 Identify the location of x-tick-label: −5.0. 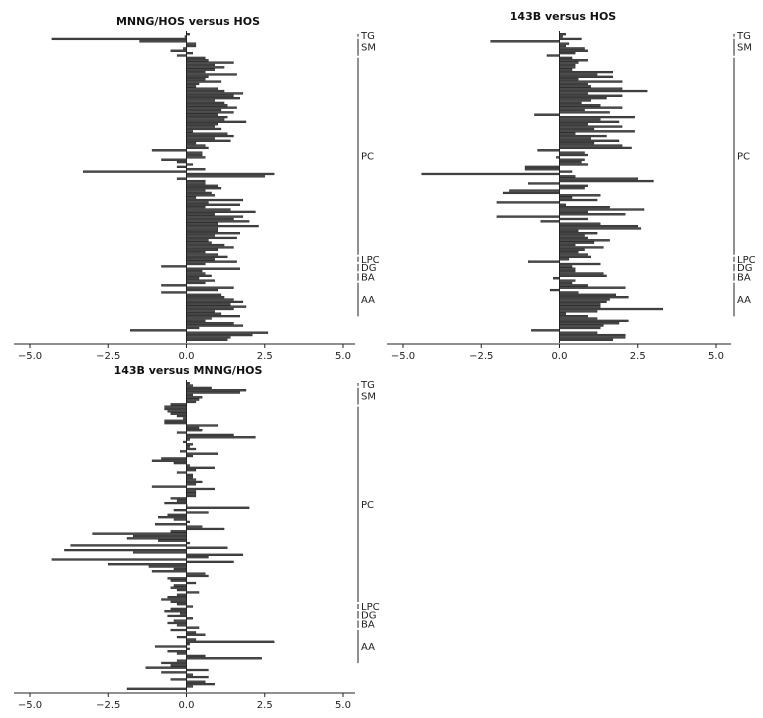
(403, 356).